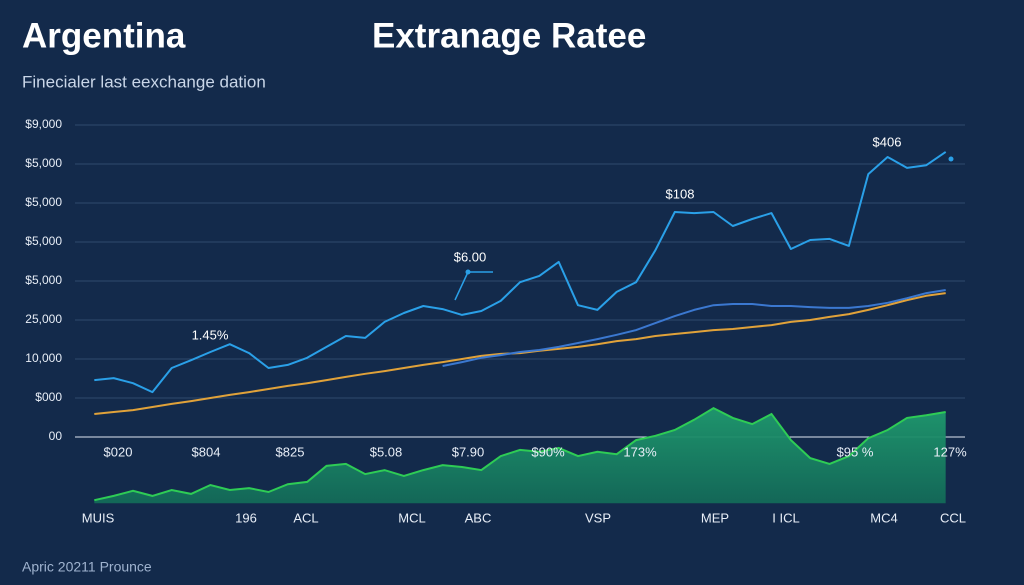 This screenshot has height=585, width=1024. I want to click on x-label-bottom: ABC, so click(478, 517).